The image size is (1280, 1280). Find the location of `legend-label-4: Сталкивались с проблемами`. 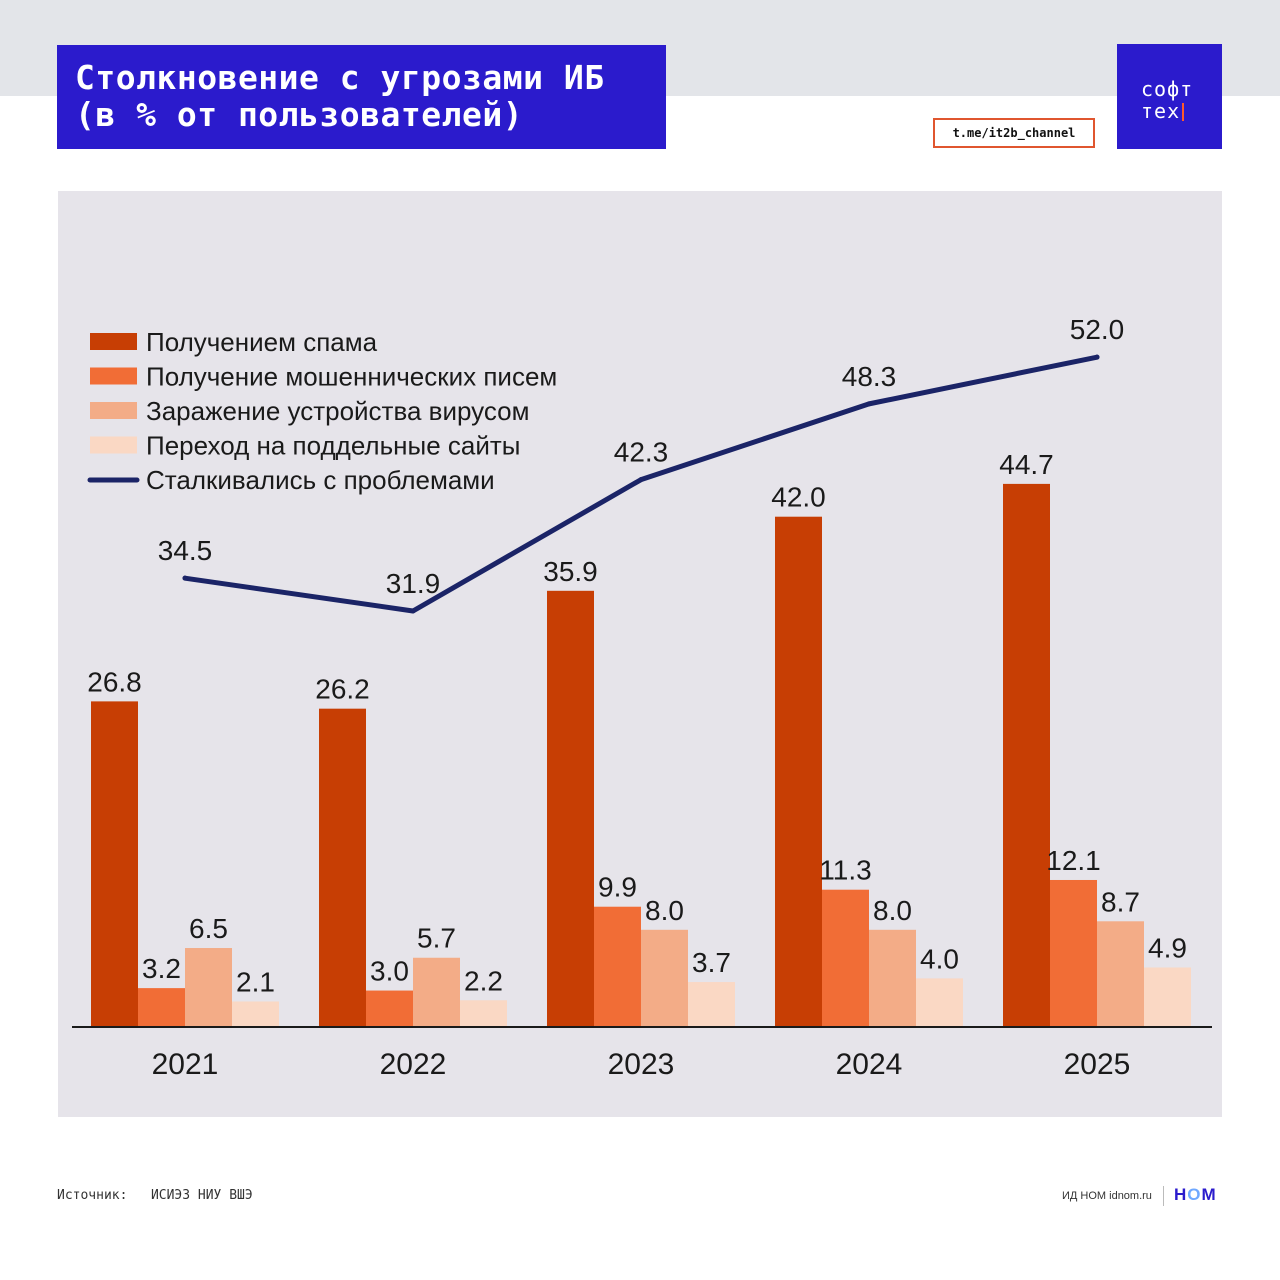

legend-label-4: Сталкивались с проблемами is located at coordinates (320, 480).